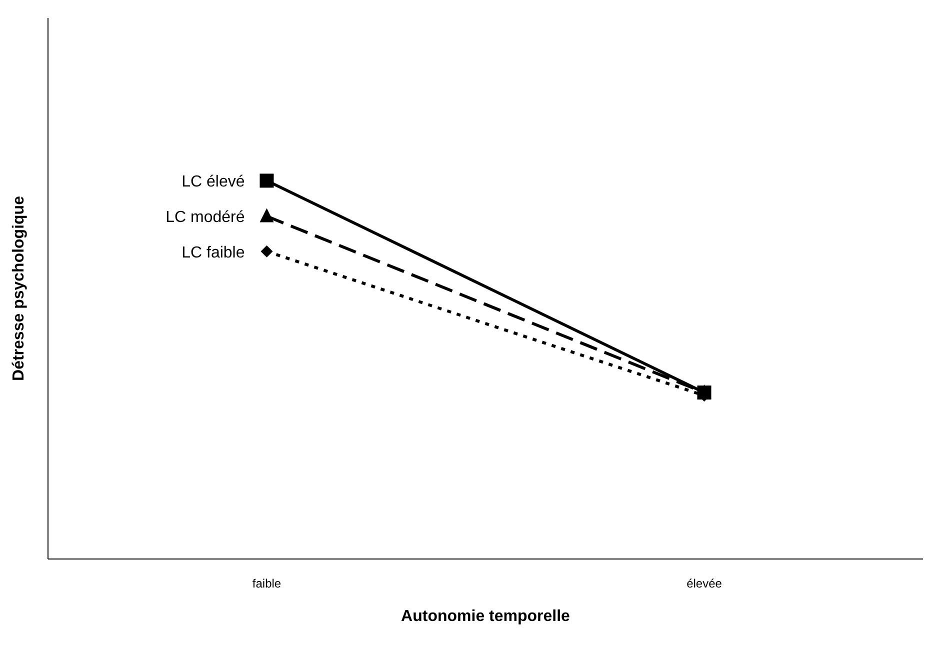  Describe the element at coordinates (19, 288) in the screenshot. I see `y-axis-title: Détresse psychologique` at that location.